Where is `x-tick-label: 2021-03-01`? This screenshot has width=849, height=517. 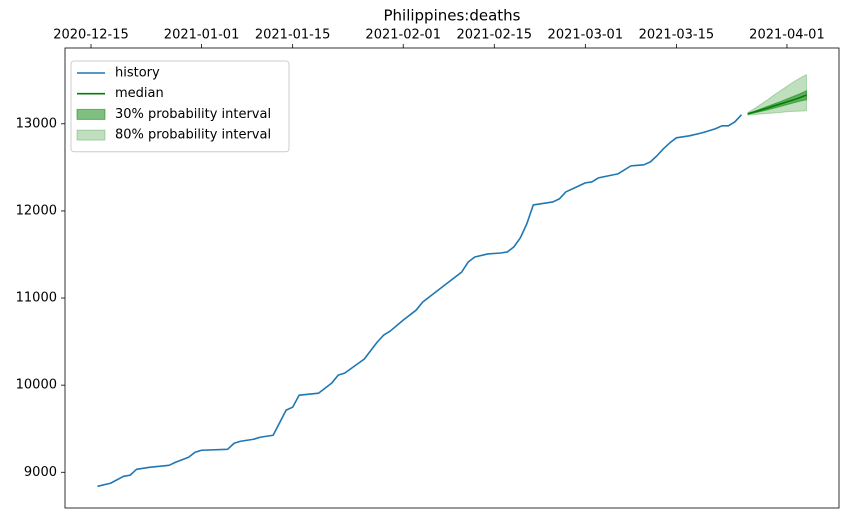
x-tick-label: 2021-03-01 is located at coordinates (586, 35).